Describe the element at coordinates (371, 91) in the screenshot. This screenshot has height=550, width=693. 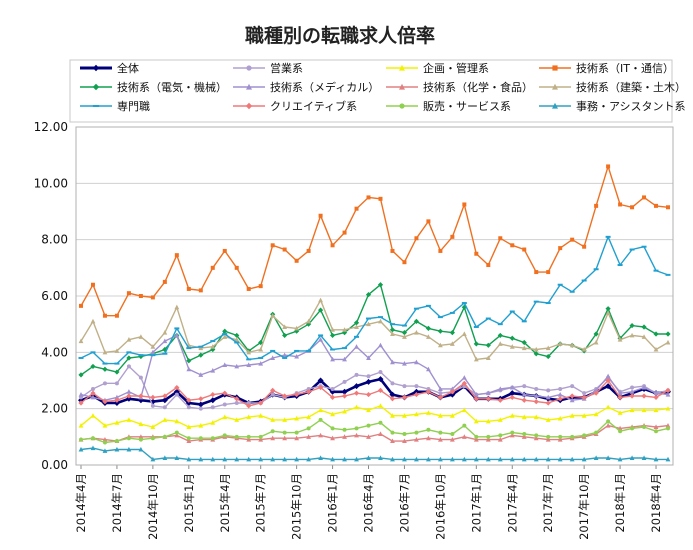
I see `legend-box` at that location.